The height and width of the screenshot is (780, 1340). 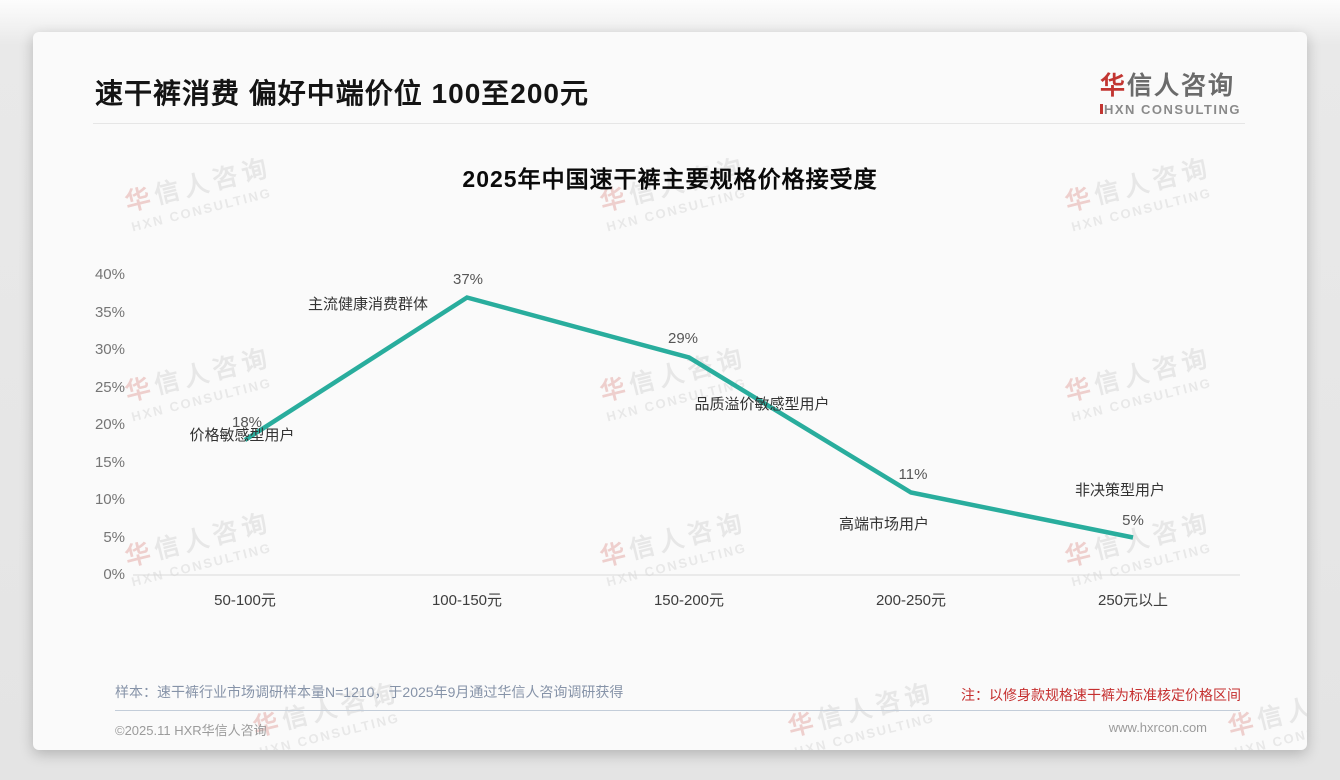 I want to click on x-axis-category-label: 250元以上, so click(x=1133, y=600).